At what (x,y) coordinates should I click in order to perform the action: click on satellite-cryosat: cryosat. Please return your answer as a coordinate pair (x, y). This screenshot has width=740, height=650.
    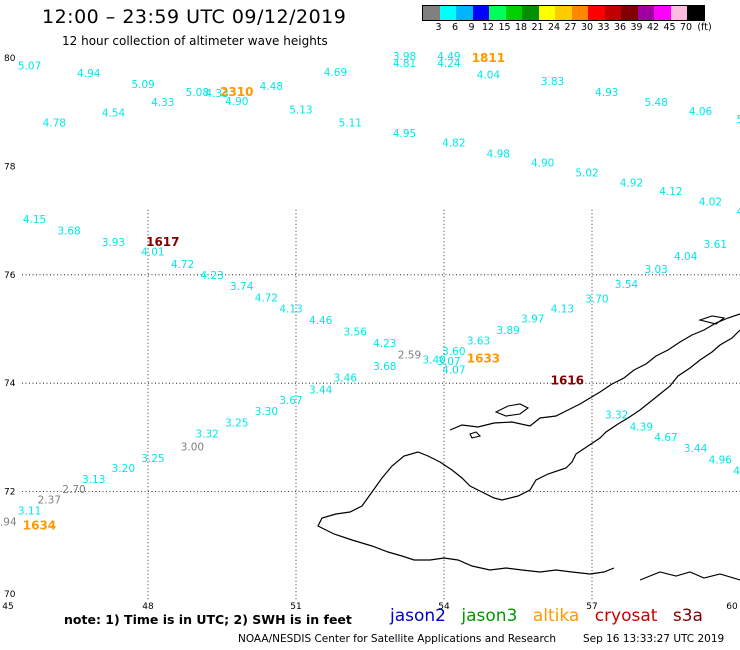
    Looking at the image, I should click on (626, 616).